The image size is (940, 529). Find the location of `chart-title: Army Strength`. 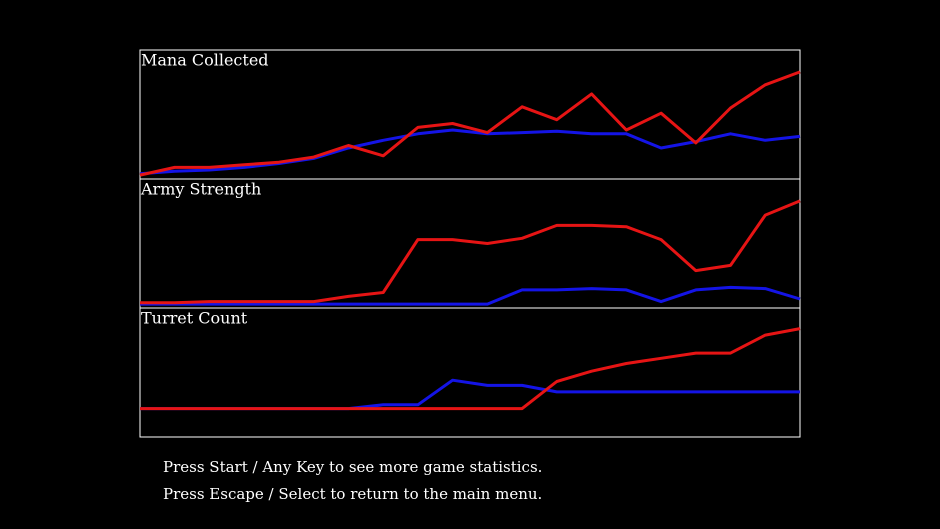

chart-title: Army Strength is located at coordinates (200, 189).